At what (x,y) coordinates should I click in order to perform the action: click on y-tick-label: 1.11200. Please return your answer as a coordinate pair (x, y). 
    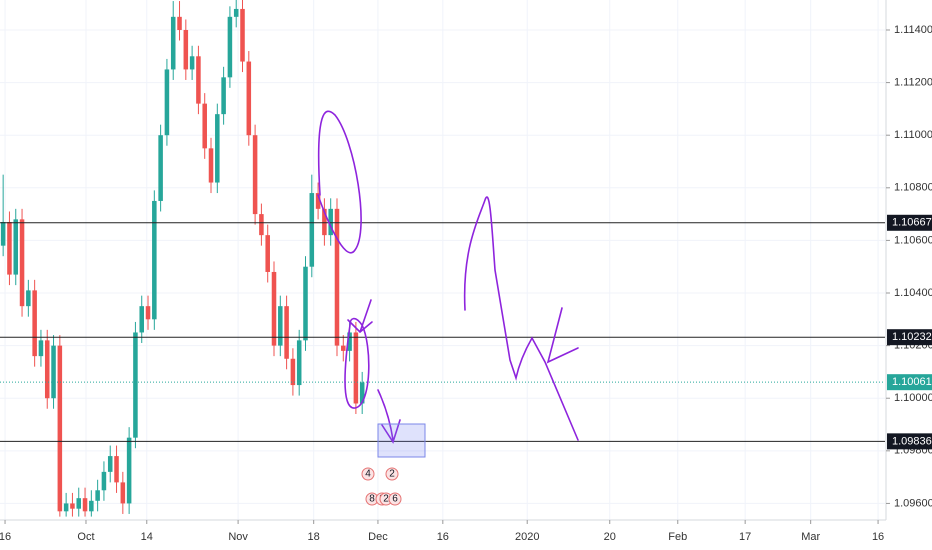
    Looking at the image, I should click on (913, 82).